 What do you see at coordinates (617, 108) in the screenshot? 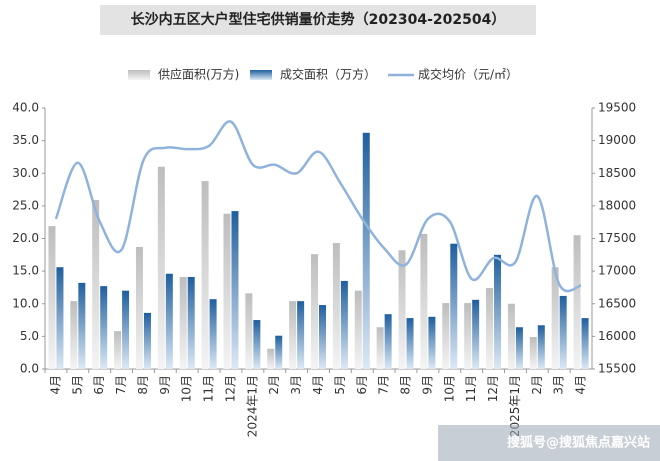
I see `y2-tick-label: 19500` at bounding box center [617, 108].